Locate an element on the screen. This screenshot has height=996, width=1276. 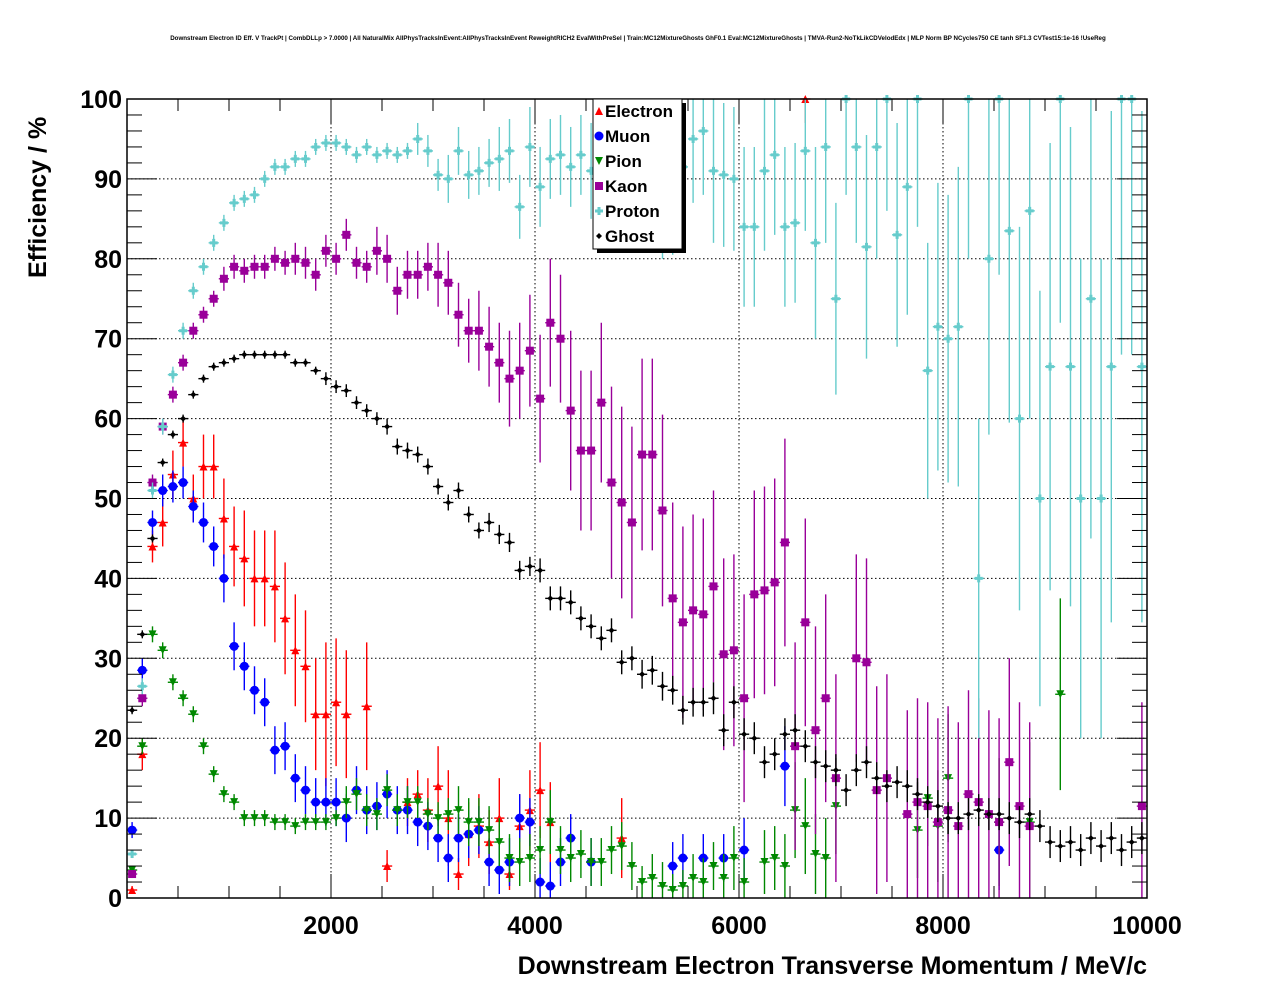
legend-item-ghost: Ghost is located at coordinates (625, 236).